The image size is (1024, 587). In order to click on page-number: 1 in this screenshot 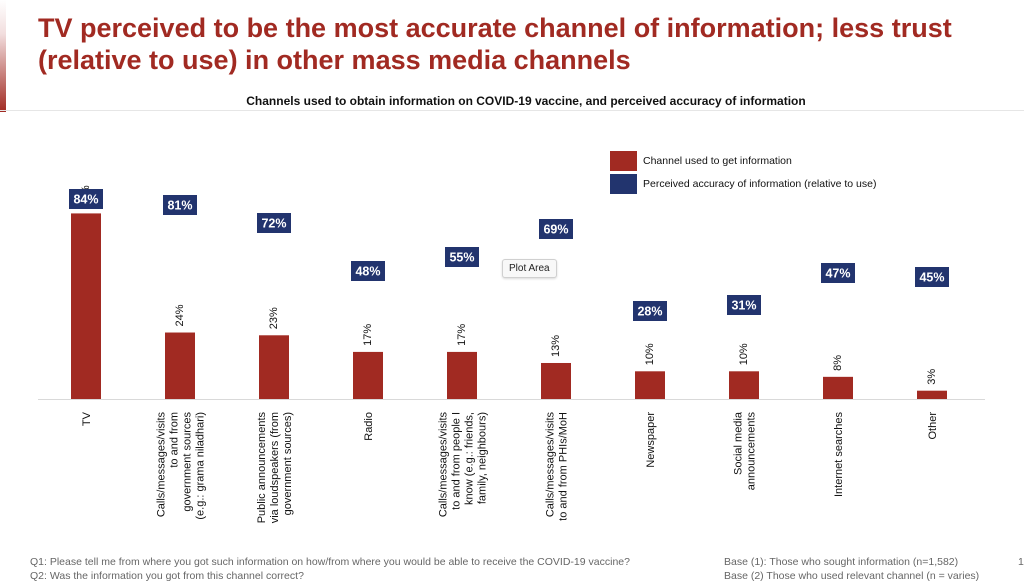, I will do `click(1021, 562)`.